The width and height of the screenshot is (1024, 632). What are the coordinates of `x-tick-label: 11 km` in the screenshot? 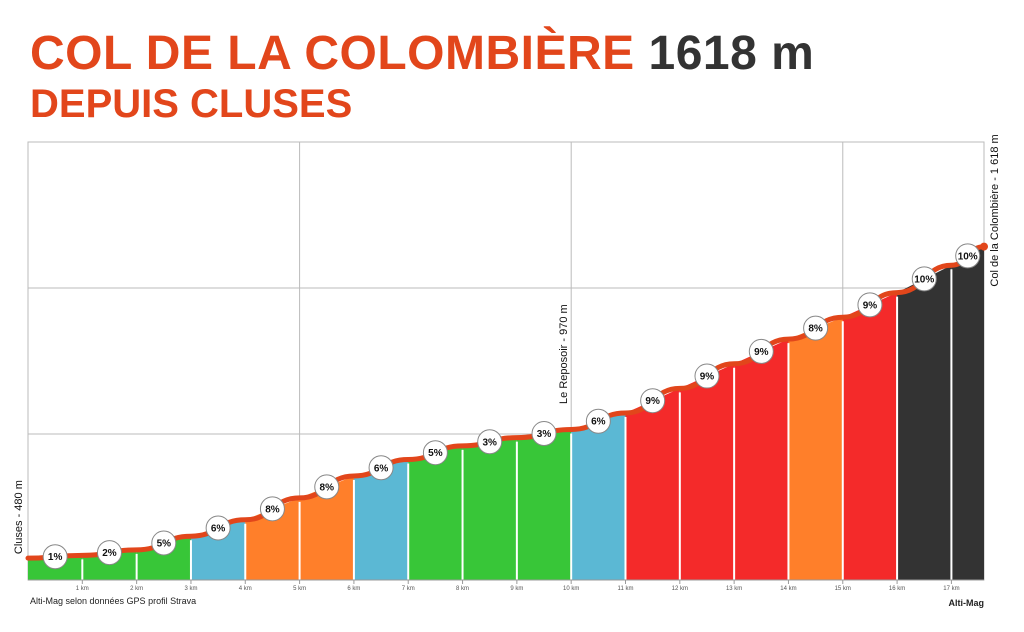 It's located at (626, 589).